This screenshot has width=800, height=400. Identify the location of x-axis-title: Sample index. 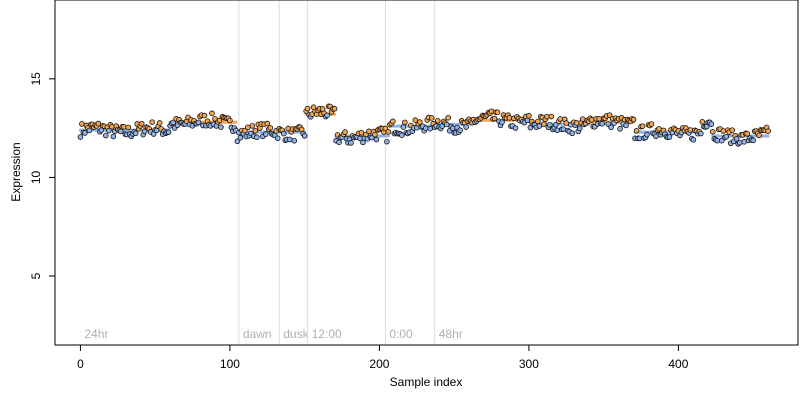
(426, 382).